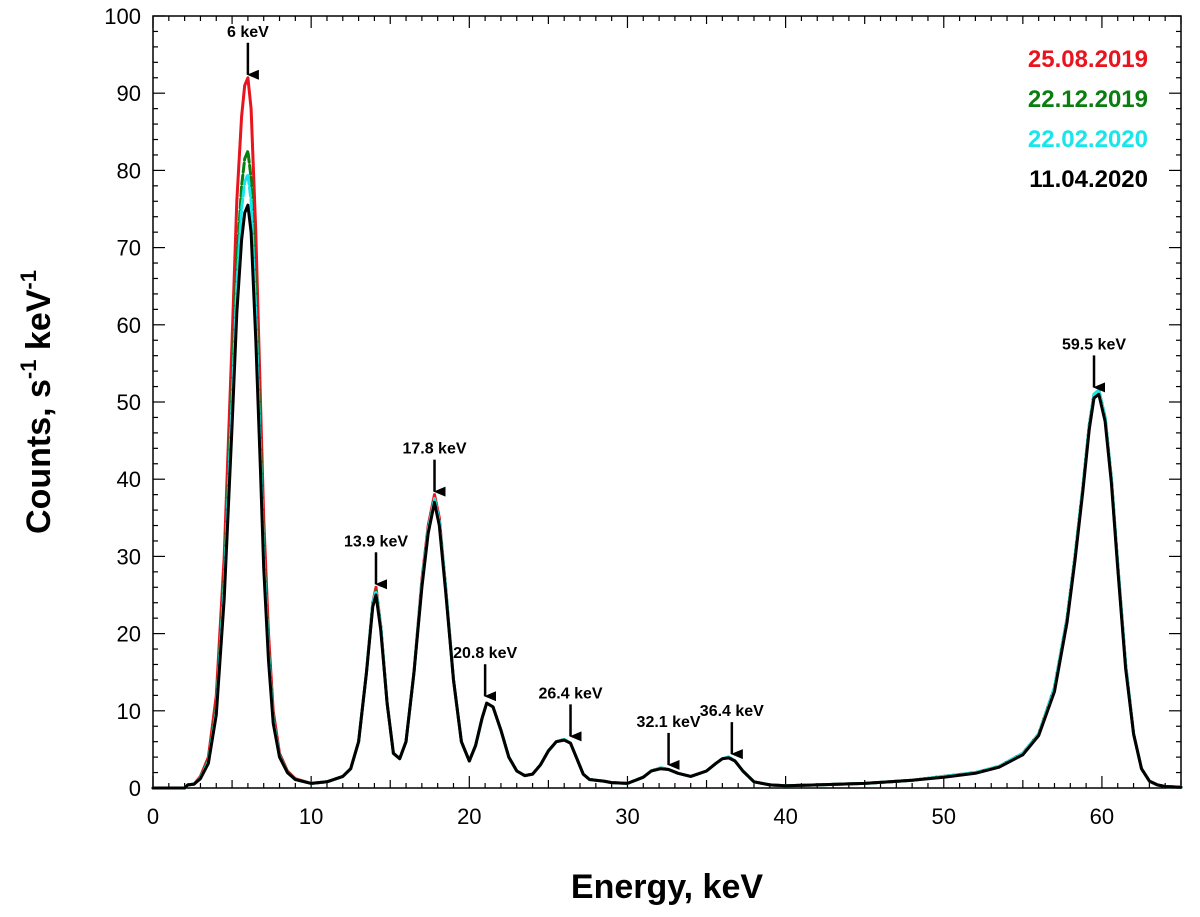  Describe the element at coordinates (1088, 59) in the screenshot. I see `legend-entry: 25.08.2019` at that location.